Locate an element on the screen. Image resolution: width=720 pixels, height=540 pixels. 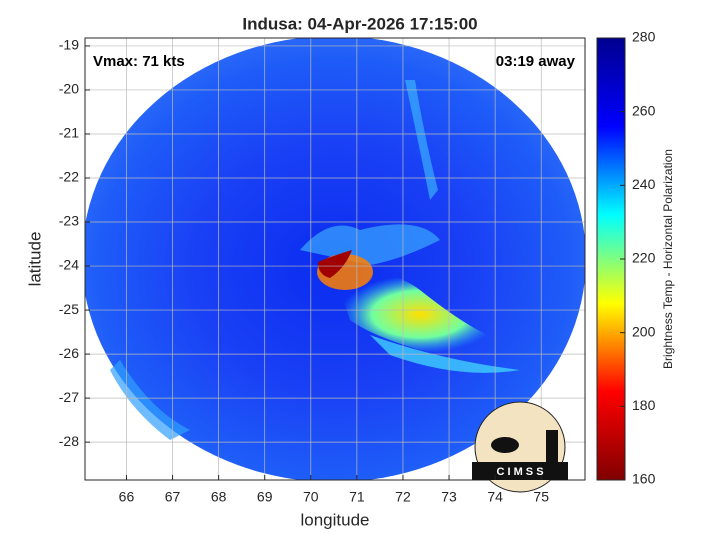
x-tick-label: 71 is located at coordinates (357, 497).